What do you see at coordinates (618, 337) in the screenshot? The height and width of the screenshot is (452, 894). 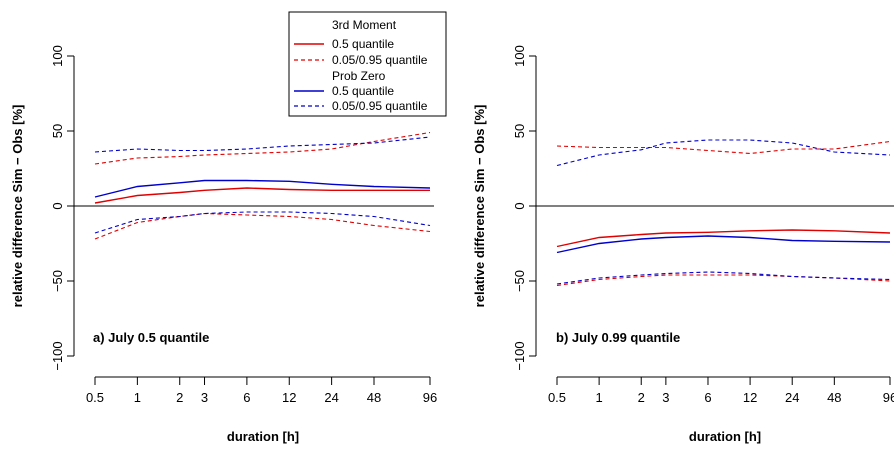 I see `panel-label: b) July 0.99 quantile` at bounding box center [618, 337].